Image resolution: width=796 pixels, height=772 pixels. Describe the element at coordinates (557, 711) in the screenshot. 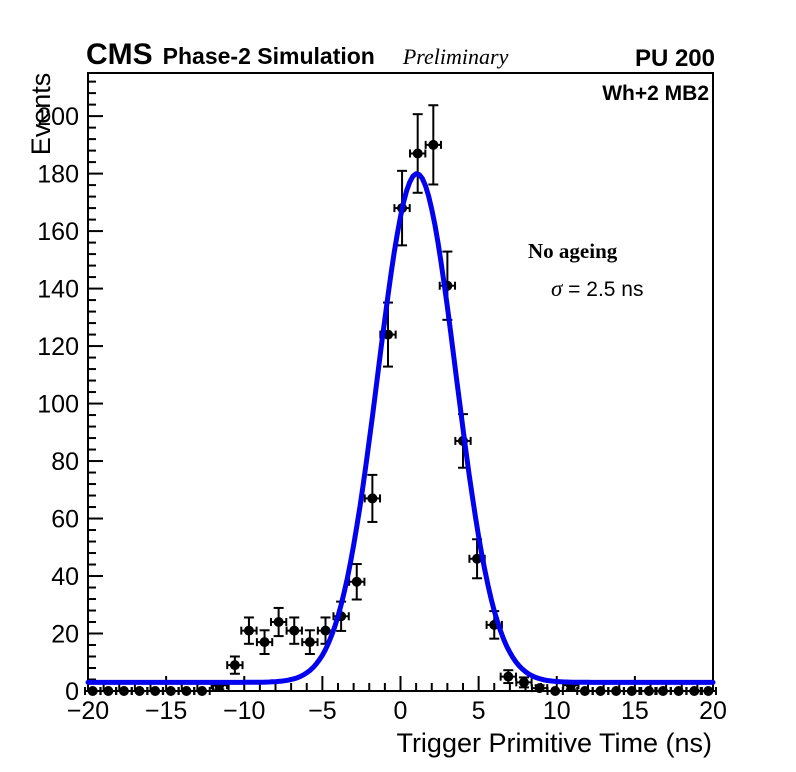

I see `x-tick-label: 10` at that location.